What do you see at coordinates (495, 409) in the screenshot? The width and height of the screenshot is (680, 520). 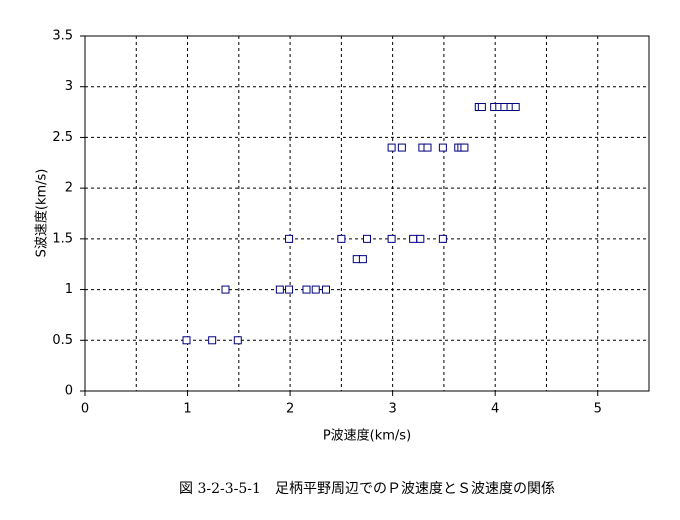 I see `x-tick-label: 4` at bounding box center [495, 409].